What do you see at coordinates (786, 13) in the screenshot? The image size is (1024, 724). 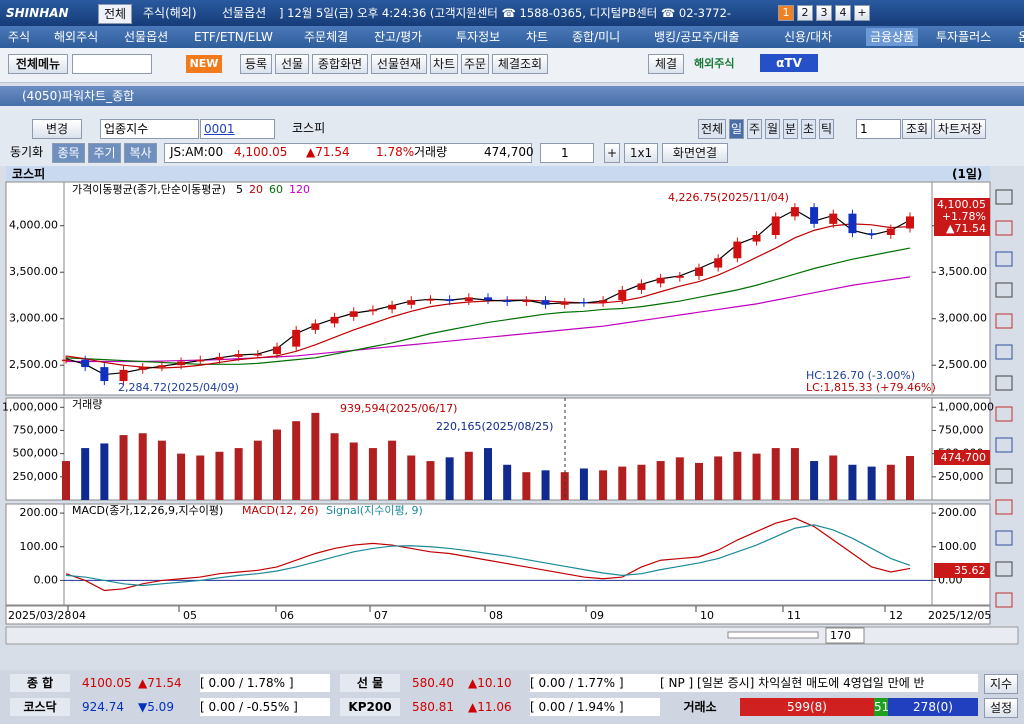 I see `screen-button: 1` at bounding box center [786, 13].